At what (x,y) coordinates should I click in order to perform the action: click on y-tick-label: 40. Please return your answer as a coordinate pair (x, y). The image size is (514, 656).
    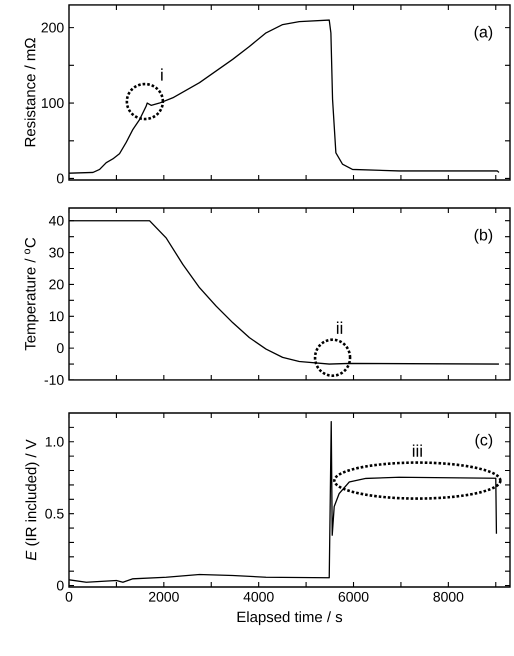
    Looking at the image, I should click on (56, 221).